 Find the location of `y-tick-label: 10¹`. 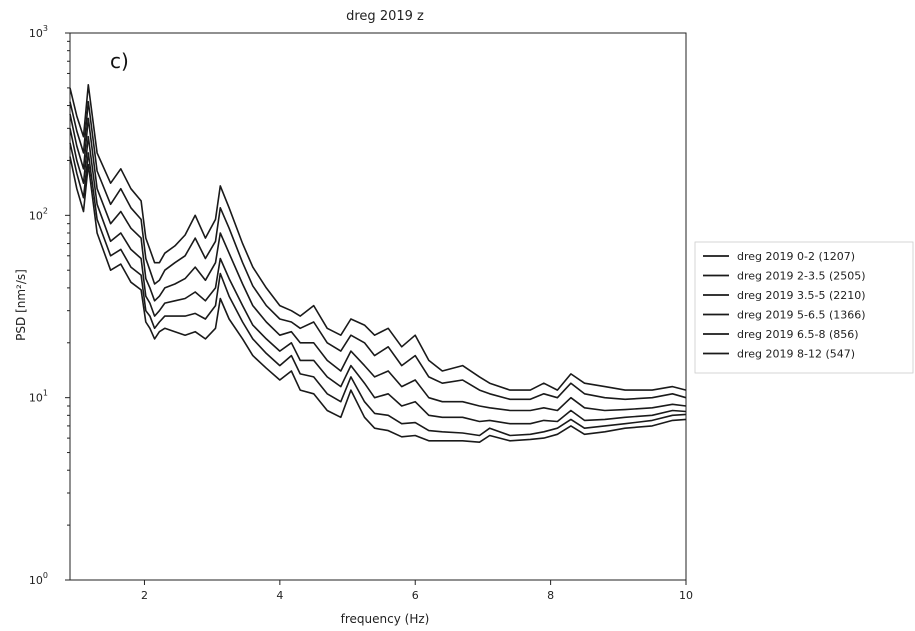

y-tick-label: 10¹ is located at coordinates (38, 397).